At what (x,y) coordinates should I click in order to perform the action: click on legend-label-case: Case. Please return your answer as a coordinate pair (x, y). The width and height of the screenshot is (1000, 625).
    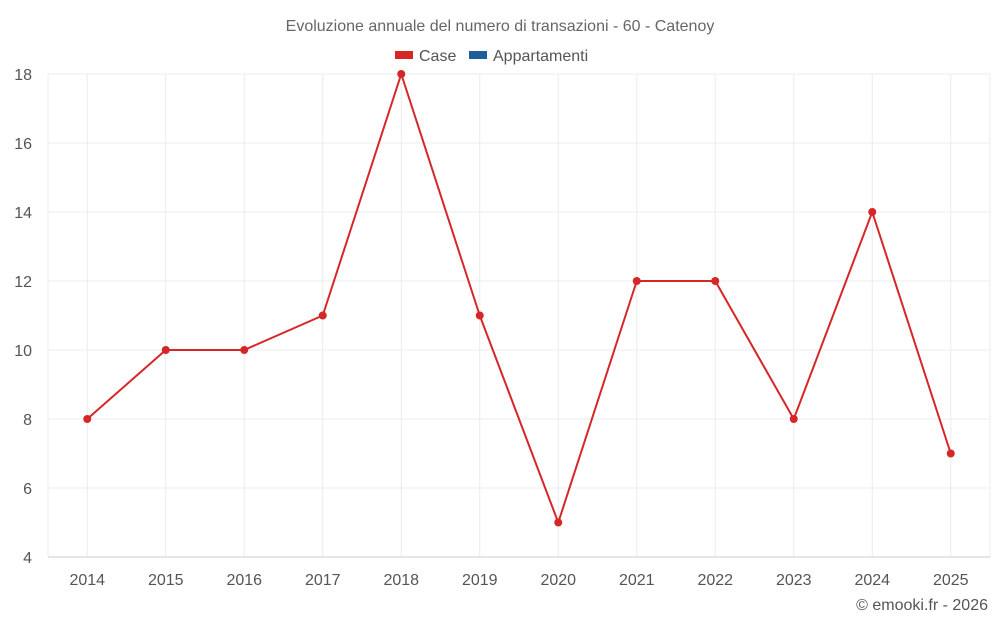
    Looking at the image, I should click on (437, 56).